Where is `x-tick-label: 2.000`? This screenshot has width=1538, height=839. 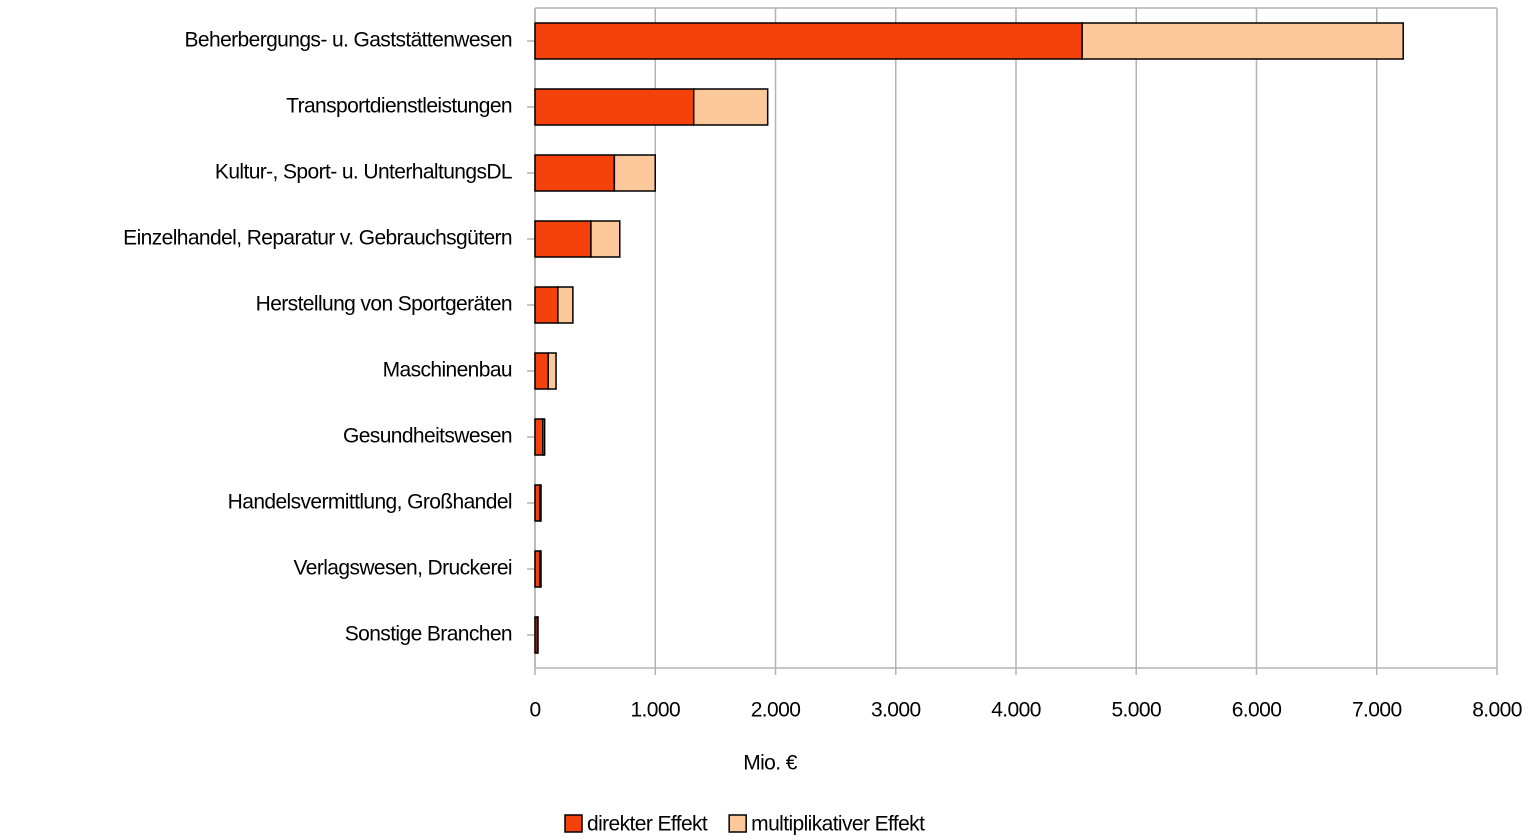 x-tick-label: 2.000 is located at coordinates (776, 710).